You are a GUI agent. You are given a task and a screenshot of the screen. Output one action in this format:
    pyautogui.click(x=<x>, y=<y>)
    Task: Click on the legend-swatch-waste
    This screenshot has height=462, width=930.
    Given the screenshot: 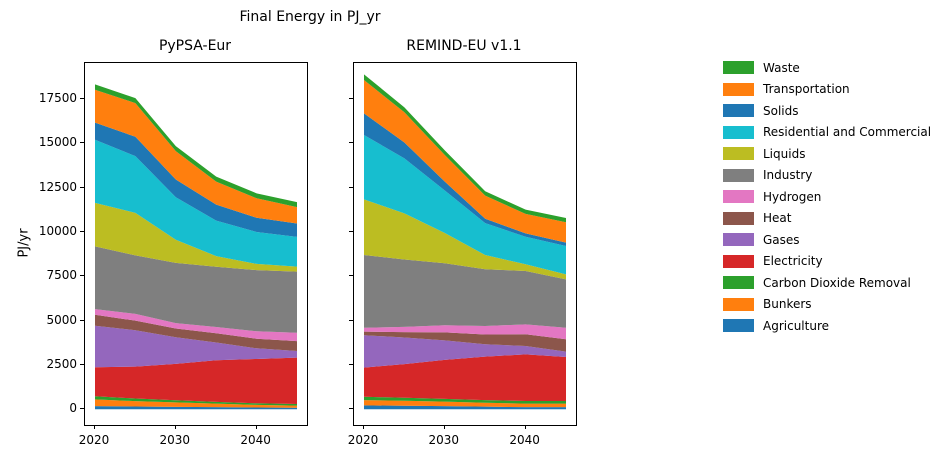 What is the action you would take?
    pyautogui.click(x=738, y=67)
    